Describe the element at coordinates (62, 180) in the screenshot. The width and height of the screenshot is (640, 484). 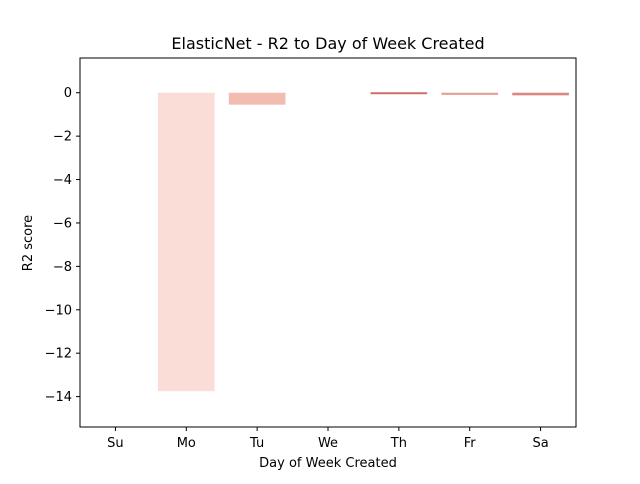
I see `y-tick-label: −4` at that location.